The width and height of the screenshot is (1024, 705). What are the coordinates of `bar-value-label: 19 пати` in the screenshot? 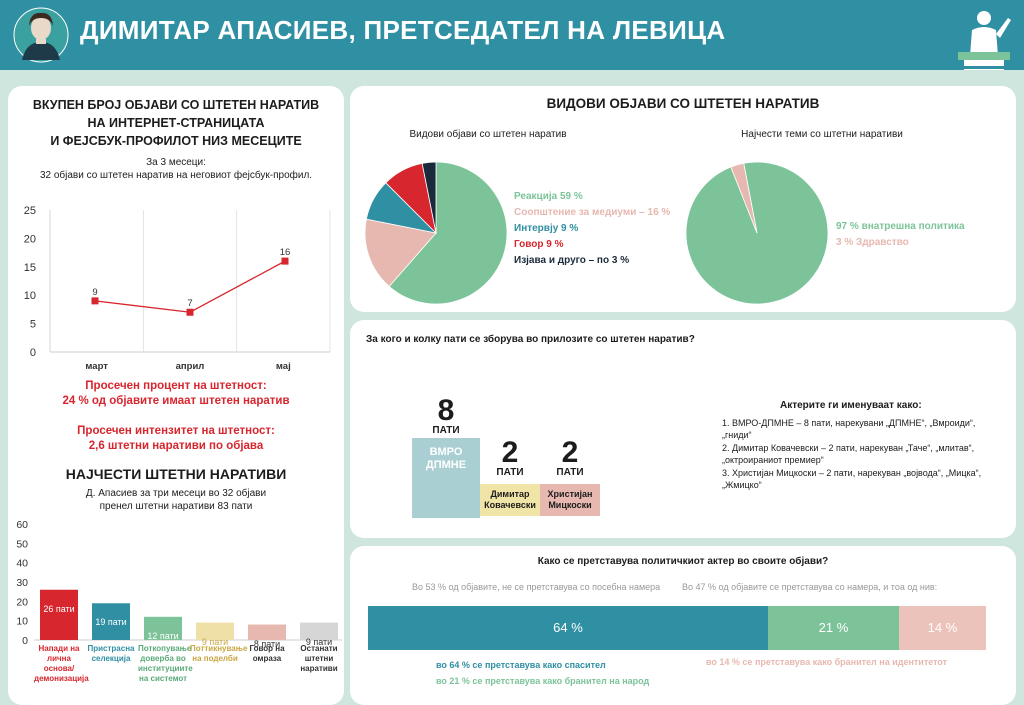 It's located at (111, 622).